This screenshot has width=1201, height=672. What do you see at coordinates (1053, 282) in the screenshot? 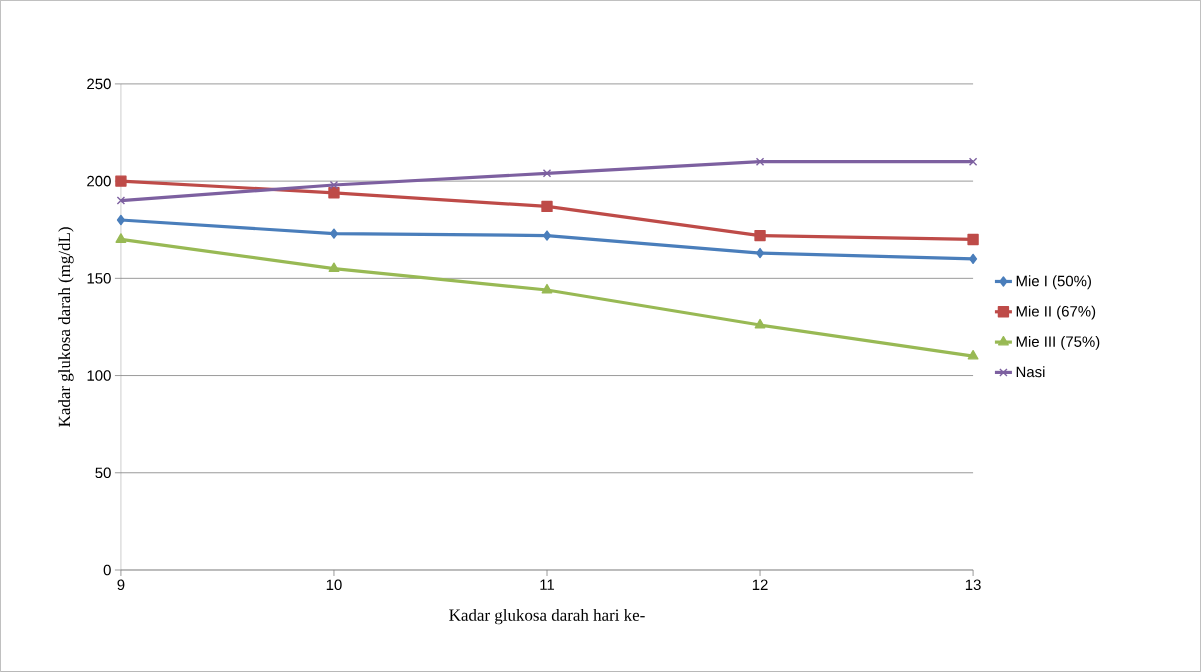
I see `legend-label: Mie I (50%)` at bounding box center [1053, 282].